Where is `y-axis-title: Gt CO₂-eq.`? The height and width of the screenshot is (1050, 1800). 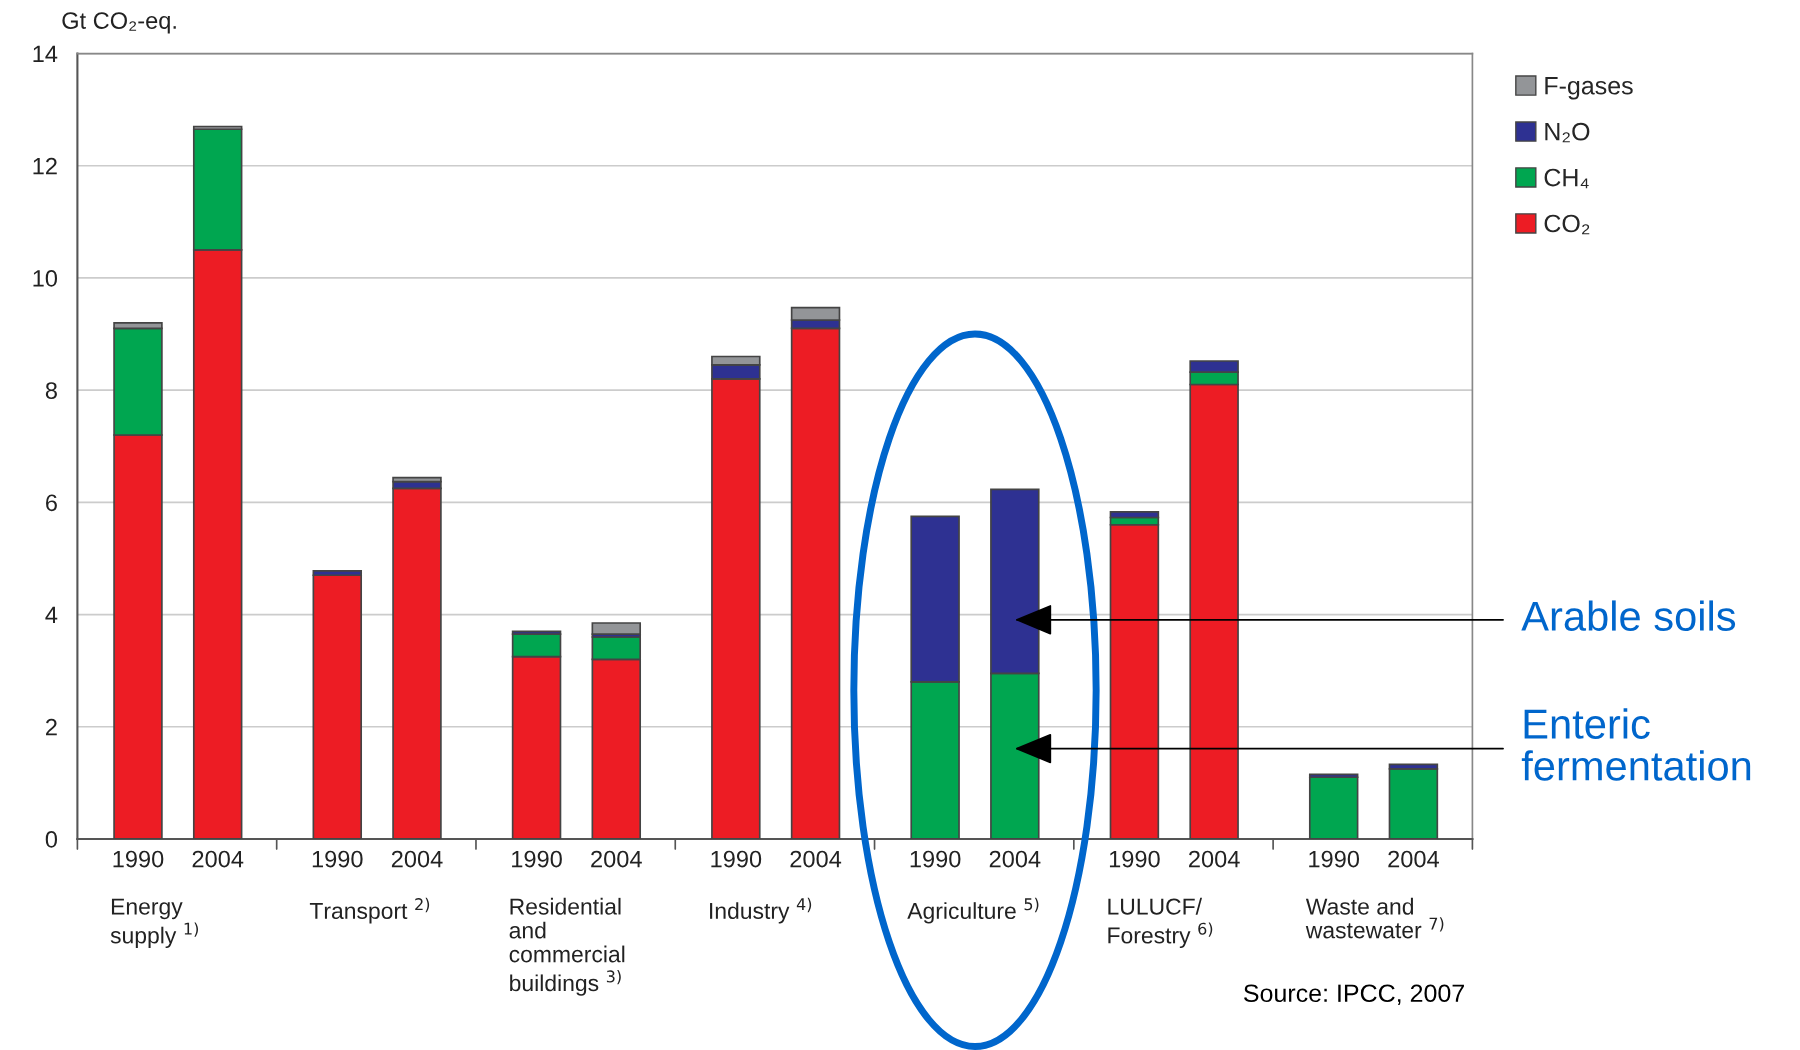
y-axis-title: Gt CO₂-eq. is located at coordinates (119, 23).